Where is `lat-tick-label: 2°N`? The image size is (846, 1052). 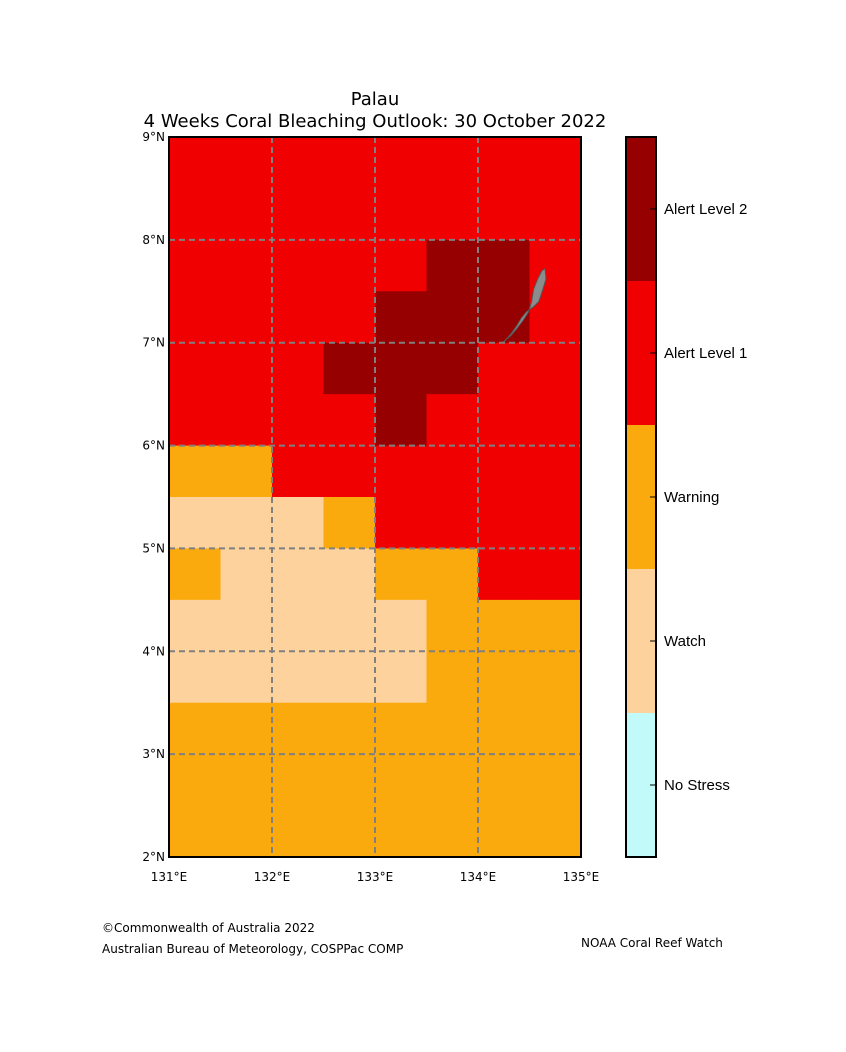
lat-tick-label: 2°N is located at coordinates (153, 857).